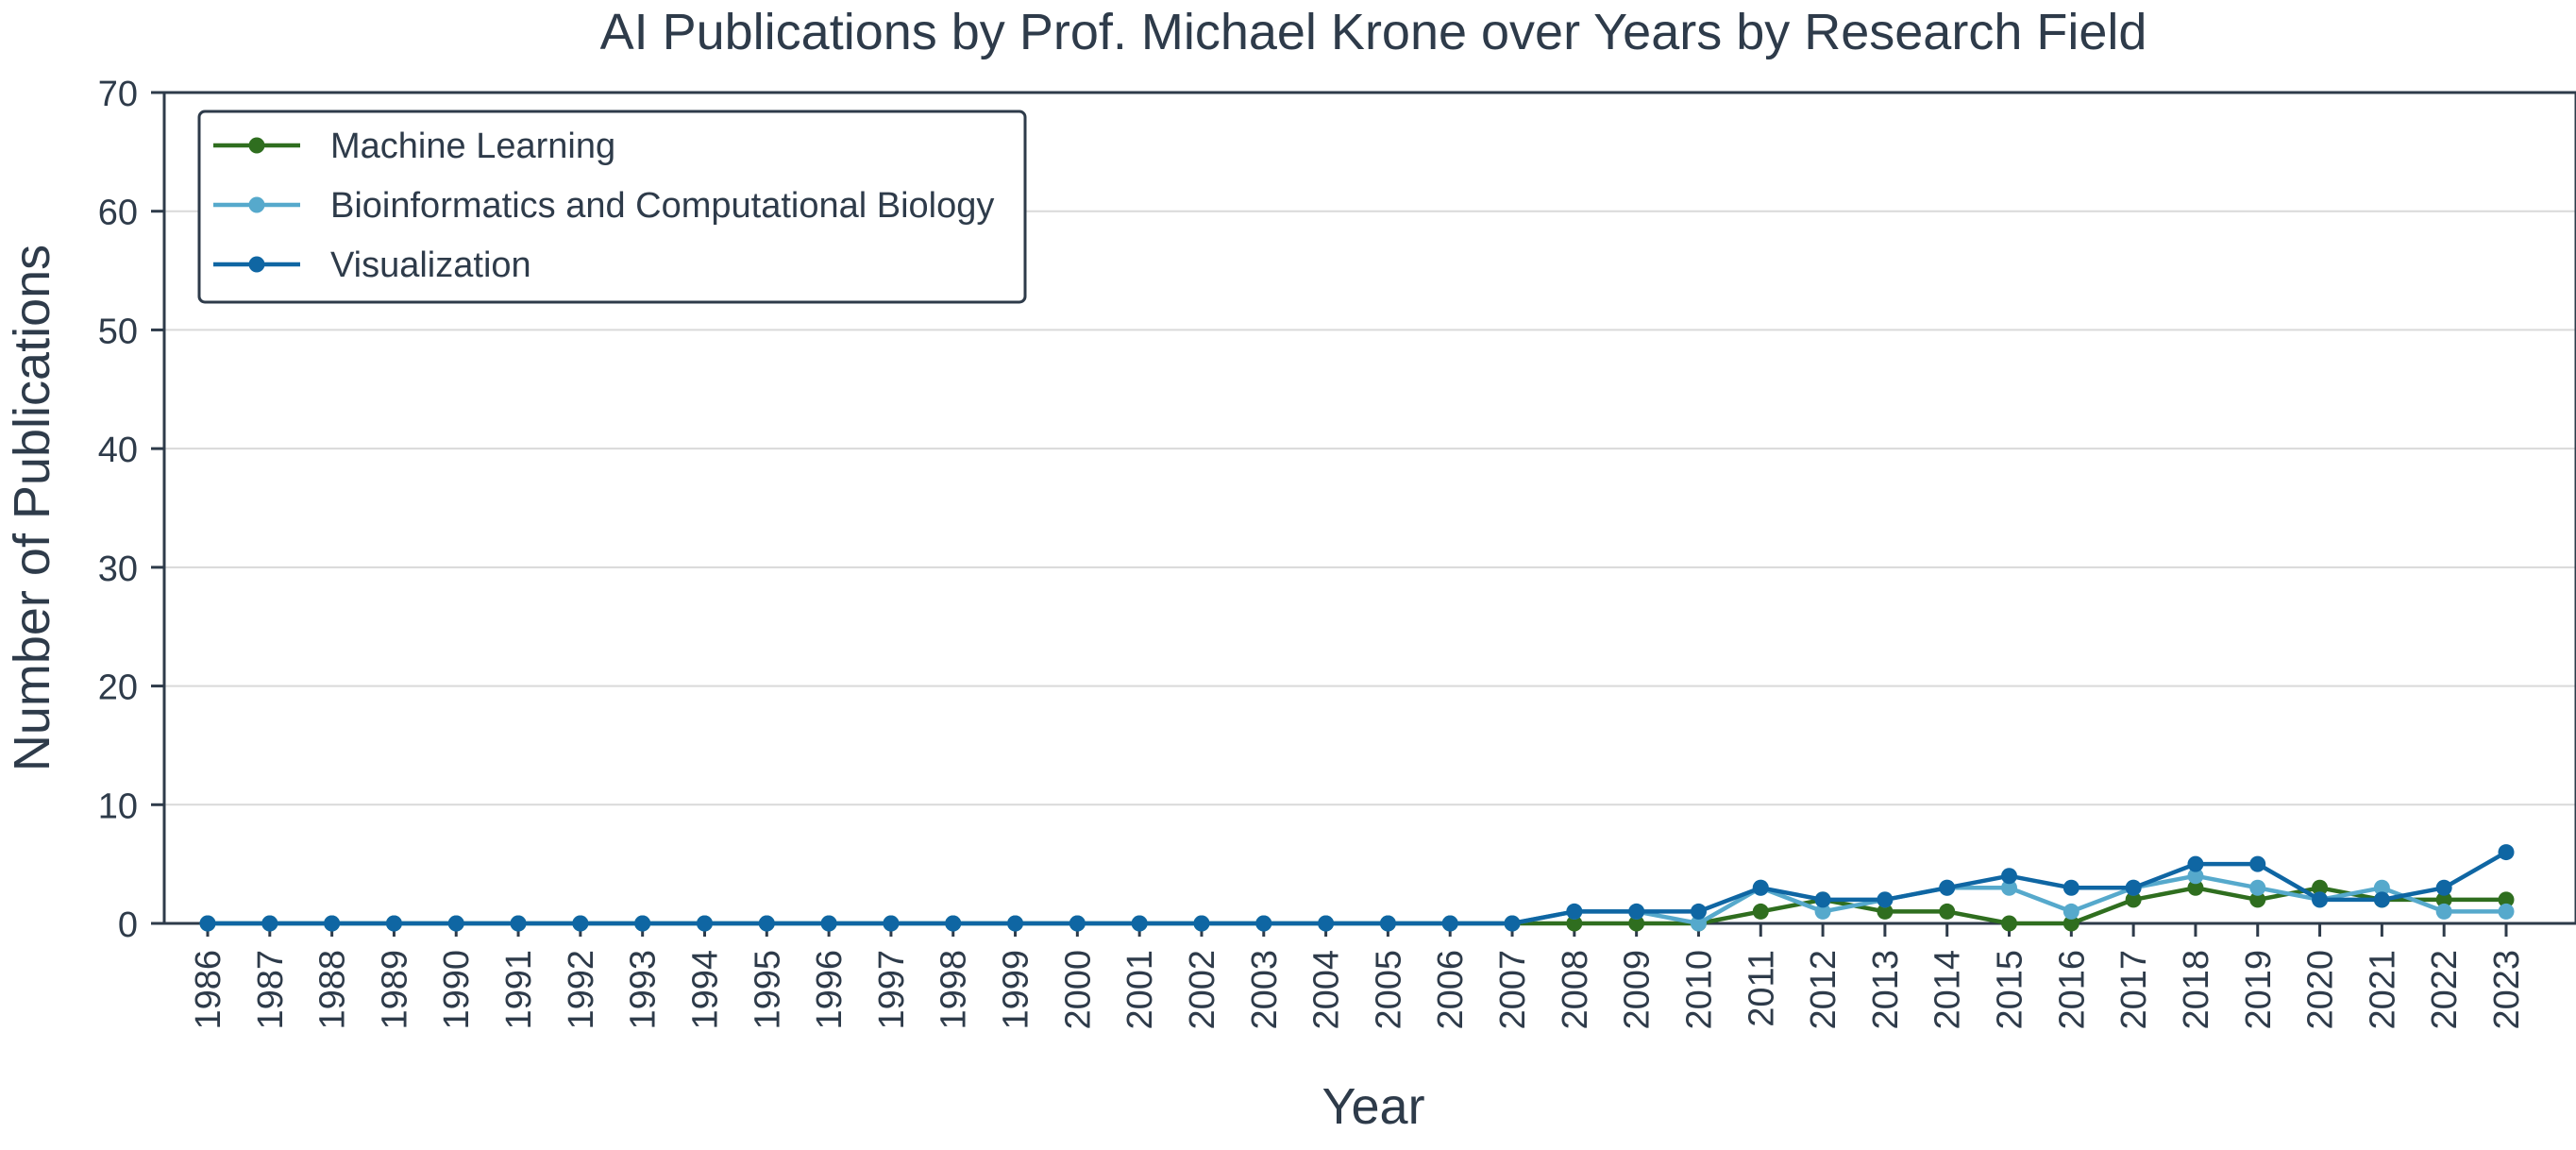 The image size is (2576, 1150). What do you see at coordinates (271, 990) in the screenshot?
I see `x-tick-label: 1987` at bounding box center [271, 990].